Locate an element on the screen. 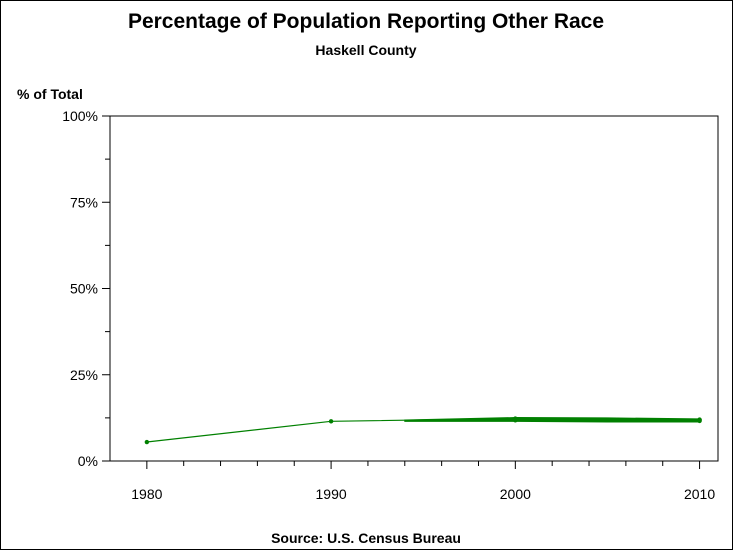 This screenshot has height=550, width=733. y-tick-label: 50% is located at coordinates (84, 289).